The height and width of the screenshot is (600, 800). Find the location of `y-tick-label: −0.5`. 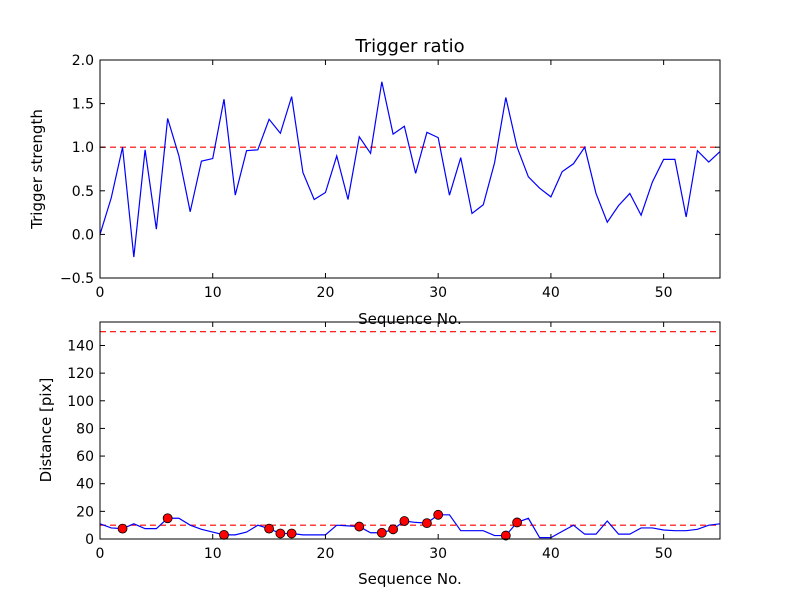

y-tick-label: −0.5 is located at coordinates (77, 279).